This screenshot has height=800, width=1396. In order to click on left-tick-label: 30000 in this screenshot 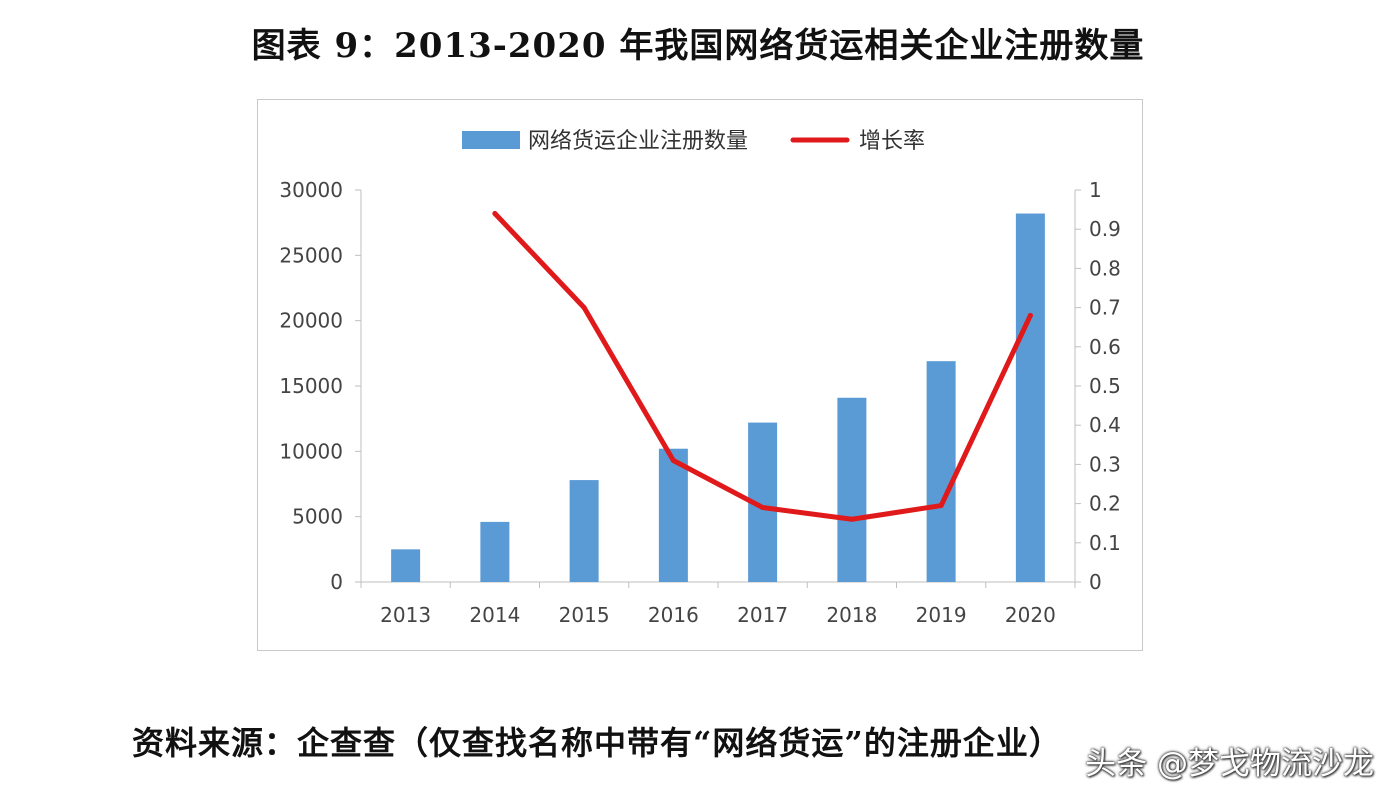, I will do `click(311, 190)`.